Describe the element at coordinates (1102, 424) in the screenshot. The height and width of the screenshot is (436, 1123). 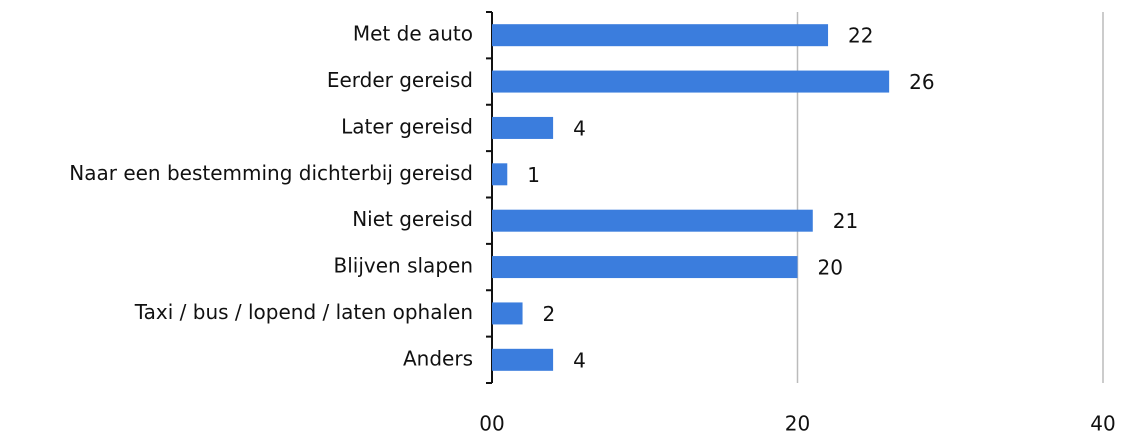
I see `x-tick-label: 40` at that location.